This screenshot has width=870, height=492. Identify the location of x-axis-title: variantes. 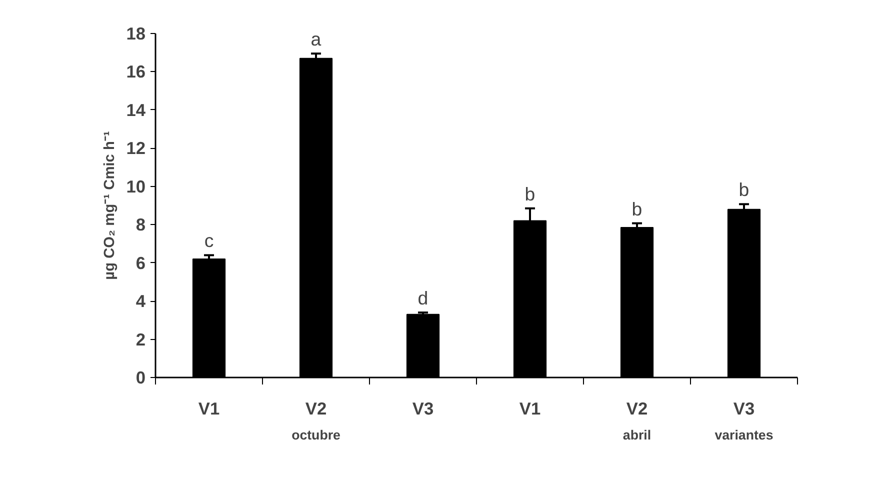
(744, 435).